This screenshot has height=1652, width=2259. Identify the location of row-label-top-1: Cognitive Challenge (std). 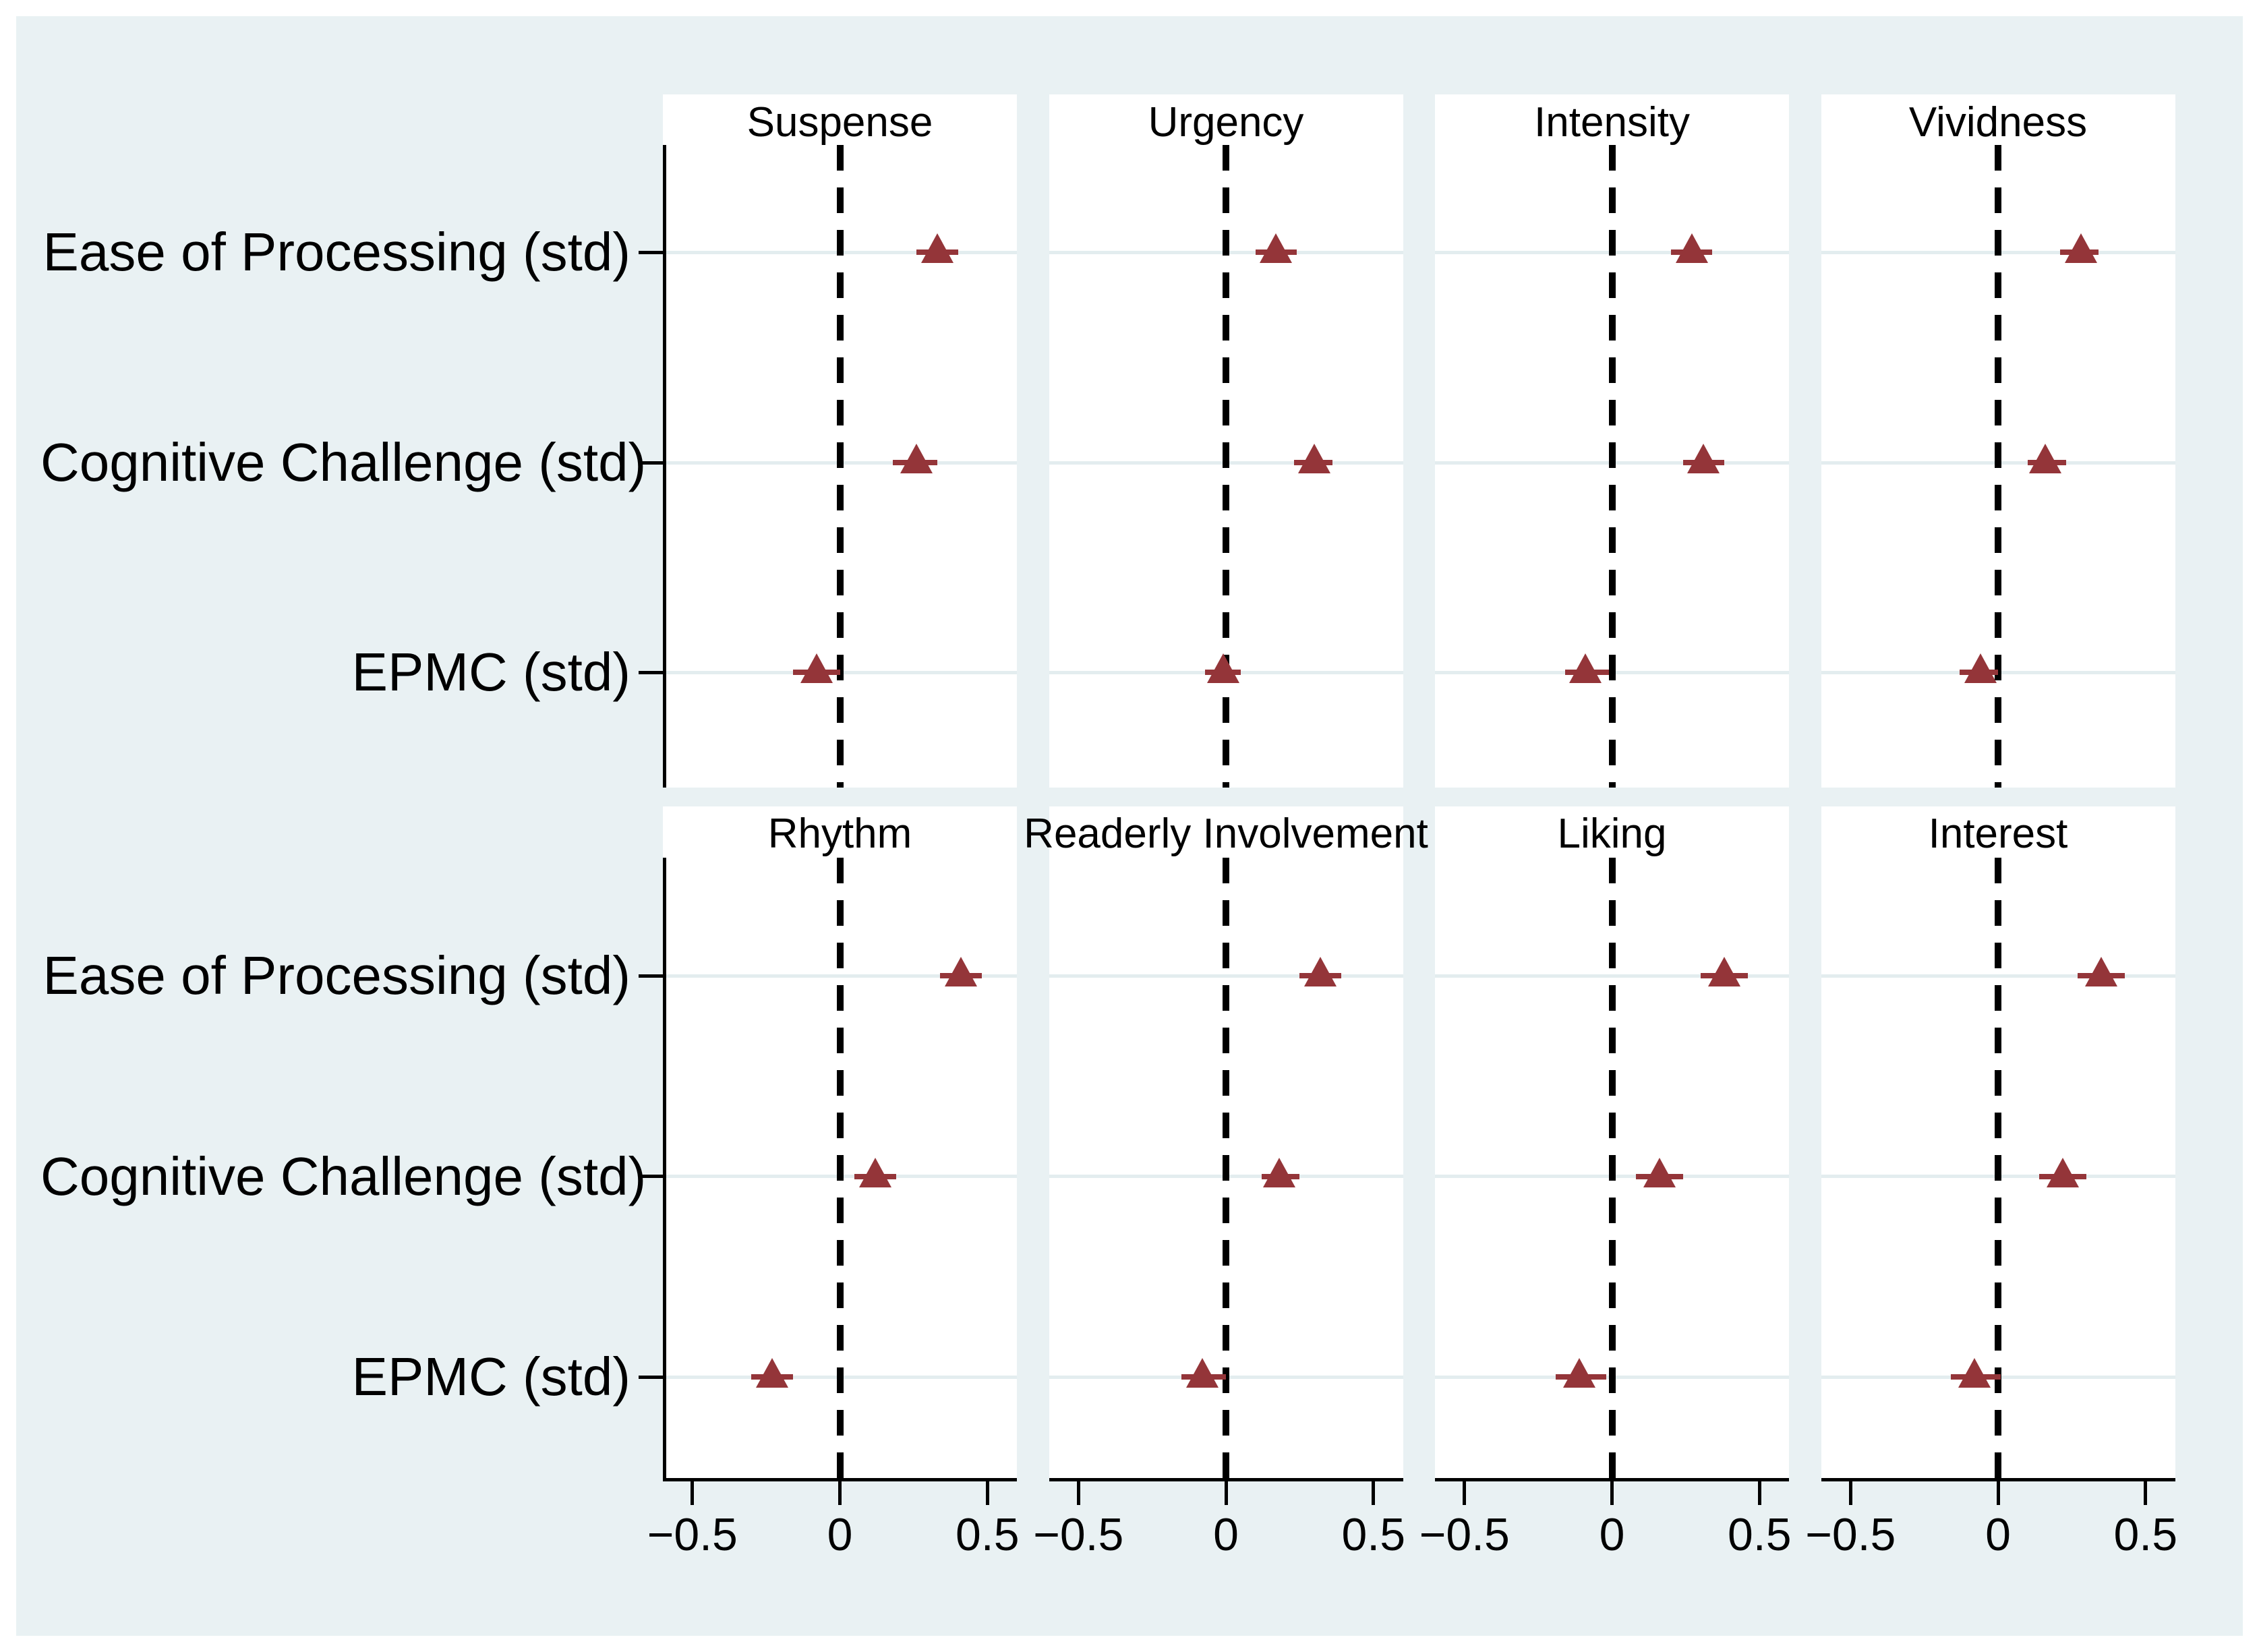
(343, 462).